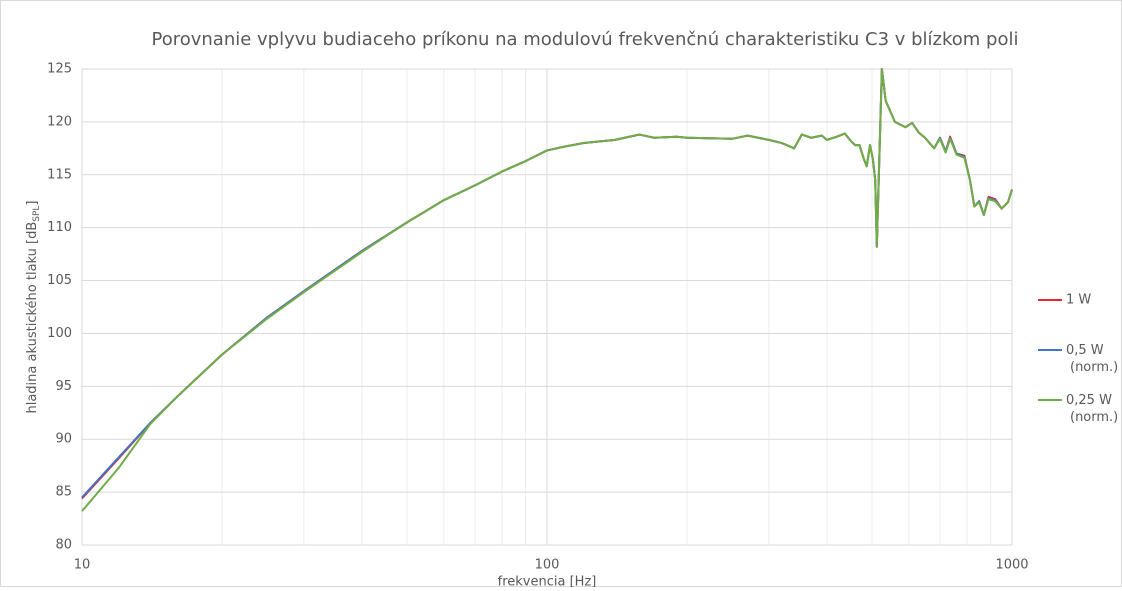 The image size is (1122, 591). Describe the element at coordinates (1092, 409) in the screenshot. I see `legend-label: 0,25 W (norm.)` at that location.